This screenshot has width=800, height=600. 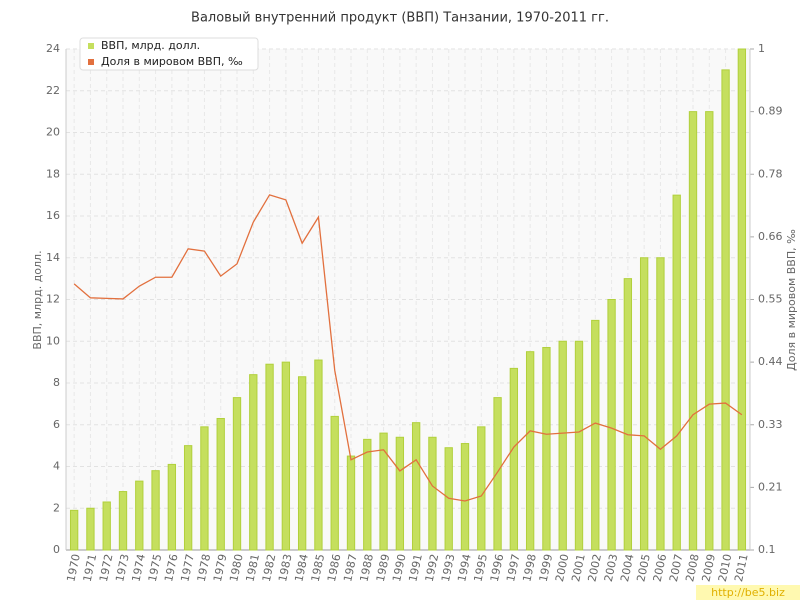 What do you see at coordinates (53, 215) in the screenshot?
I see `y-tick-label: 16` at bounding box center [53, 215].